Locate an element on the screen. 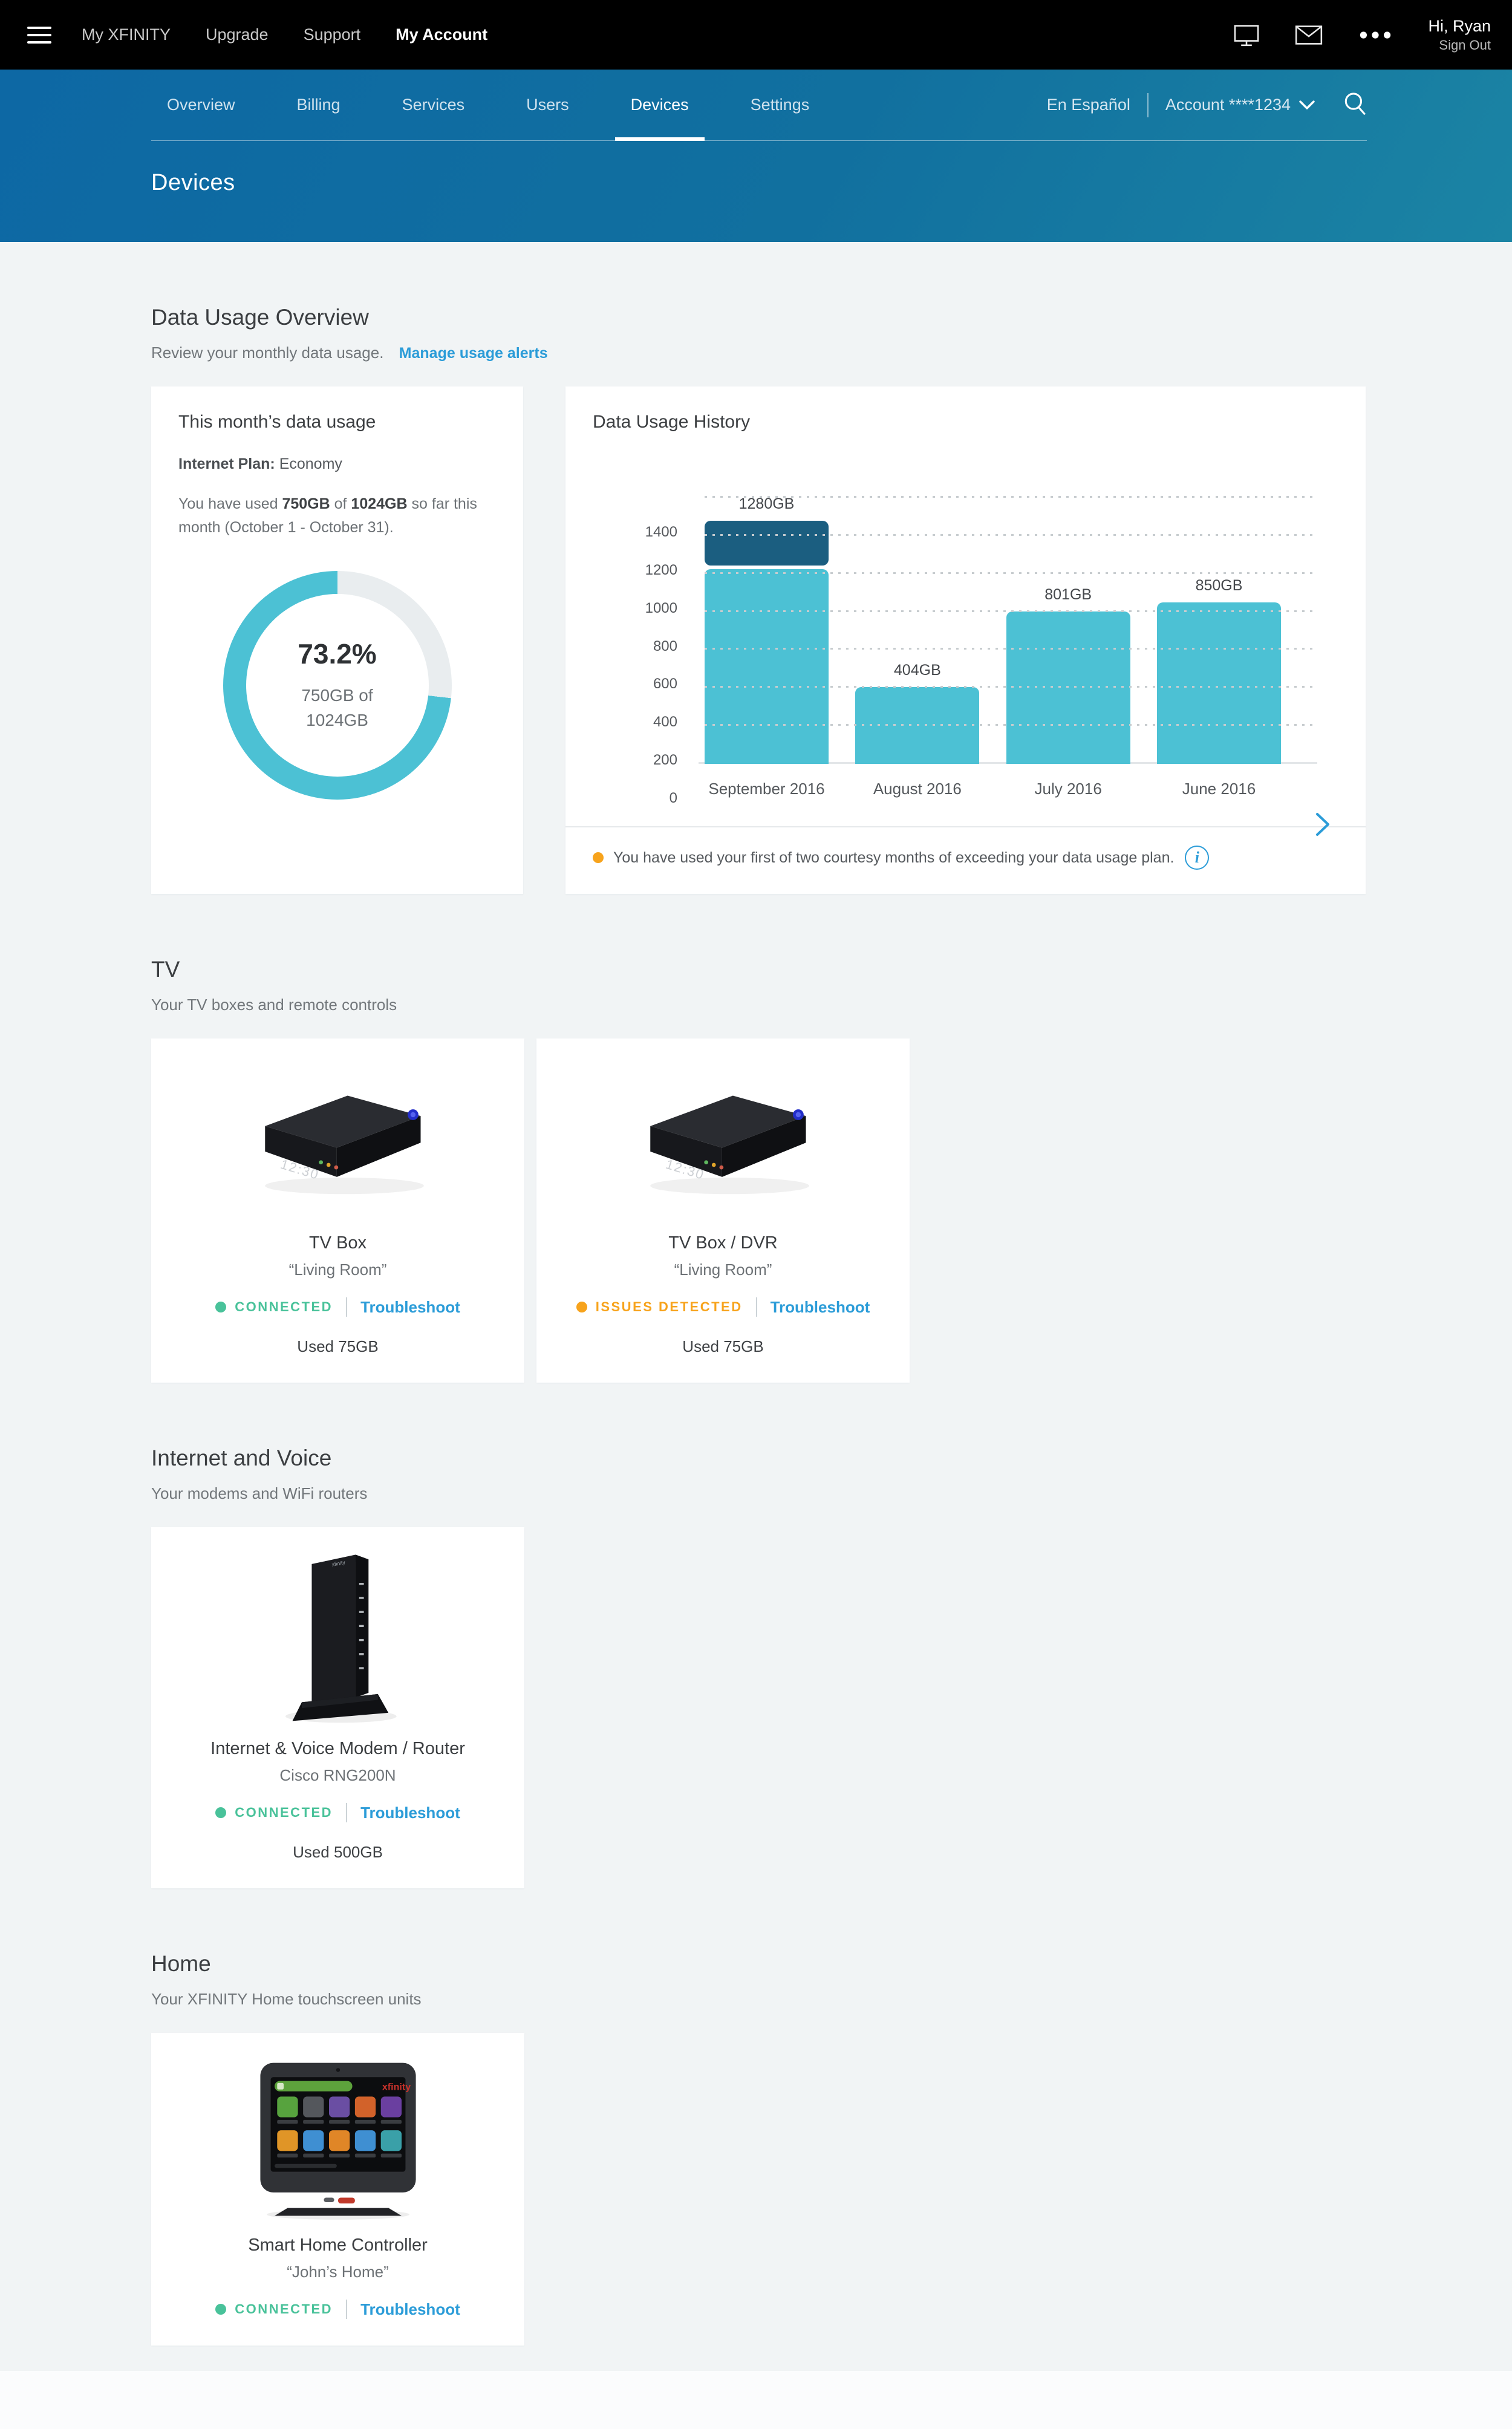 The width and height of the screenshot is (1512, 2429). y-axis-tick: 800 is located at coordinates (665, 645).